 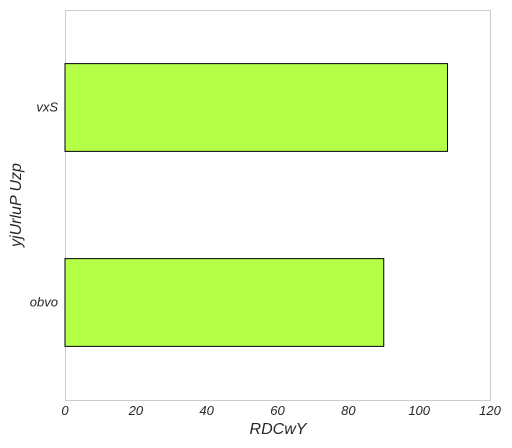 I want to click on y-tick-labels: vxS obvo, so click(x=44, y=205).